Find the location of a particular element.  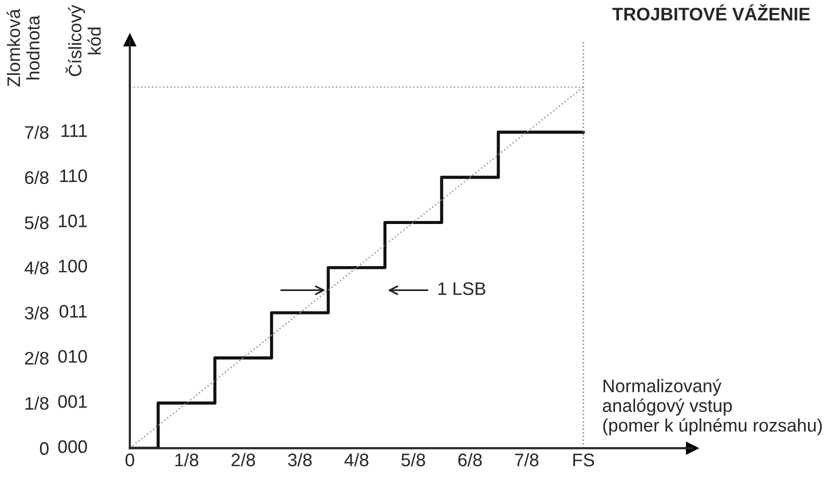

y-tick-label: 6/8 is located at coordinates (36, 177).